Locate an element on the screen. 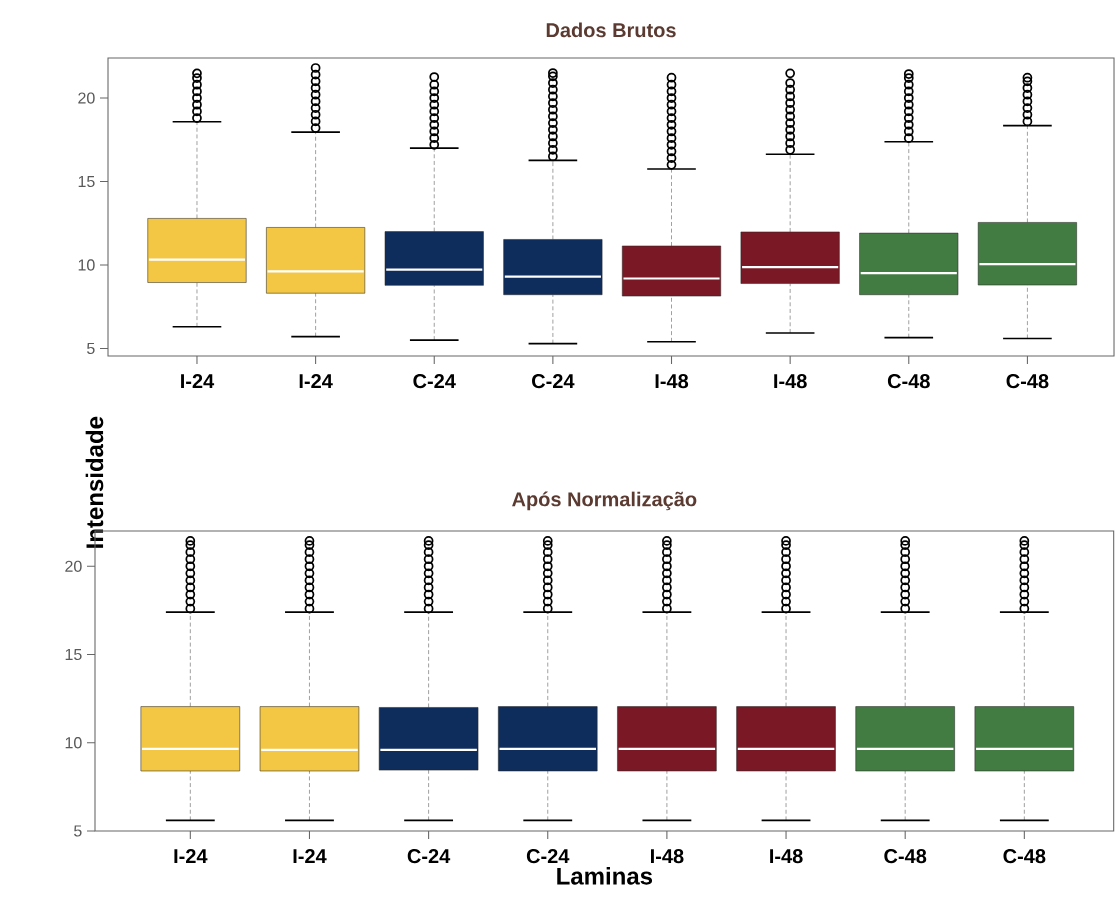 The width and height of the screenshot is (1116, 913). chart-title: Após Normalização is located at coordinates (604, 501).